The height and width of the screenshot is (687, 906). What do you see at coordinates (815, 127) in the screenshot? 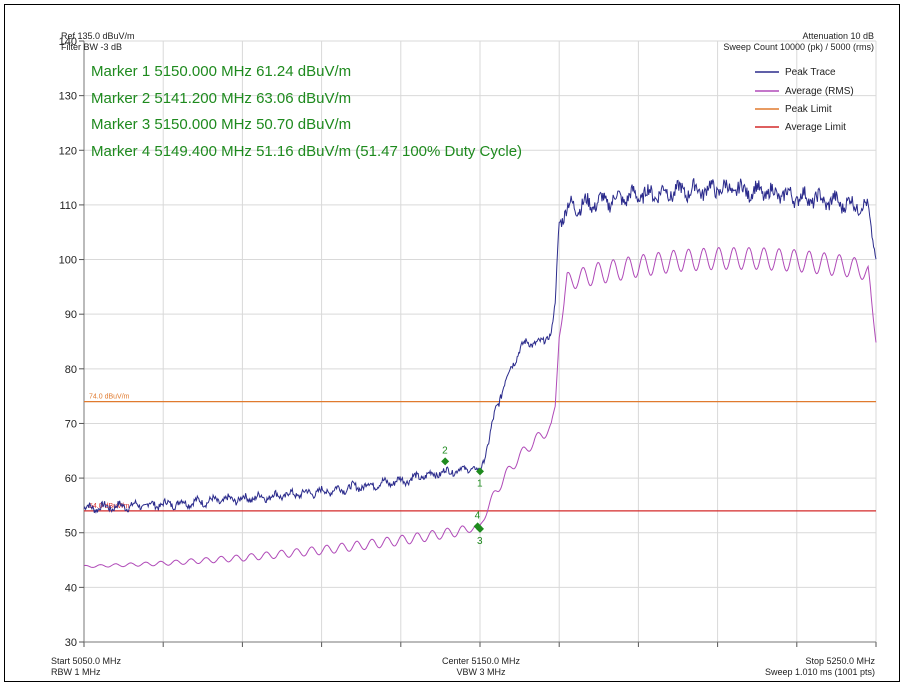
I see `legend-label-avg-limit: Average Limit` at bounding box center [815, 127].